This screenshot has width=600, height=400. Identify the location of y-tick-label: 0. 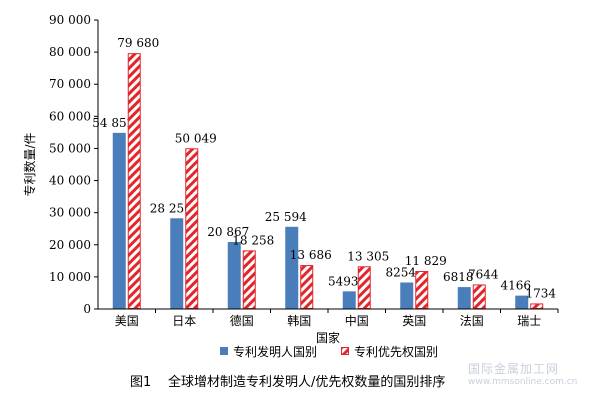
(87, 309).